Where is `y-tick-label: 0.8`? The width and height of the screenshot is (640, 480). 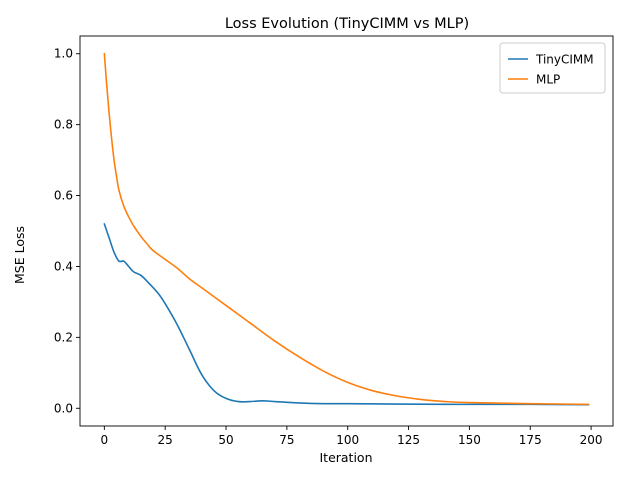 y-tick-label: 0.8 is located at coordinates (63, 125).